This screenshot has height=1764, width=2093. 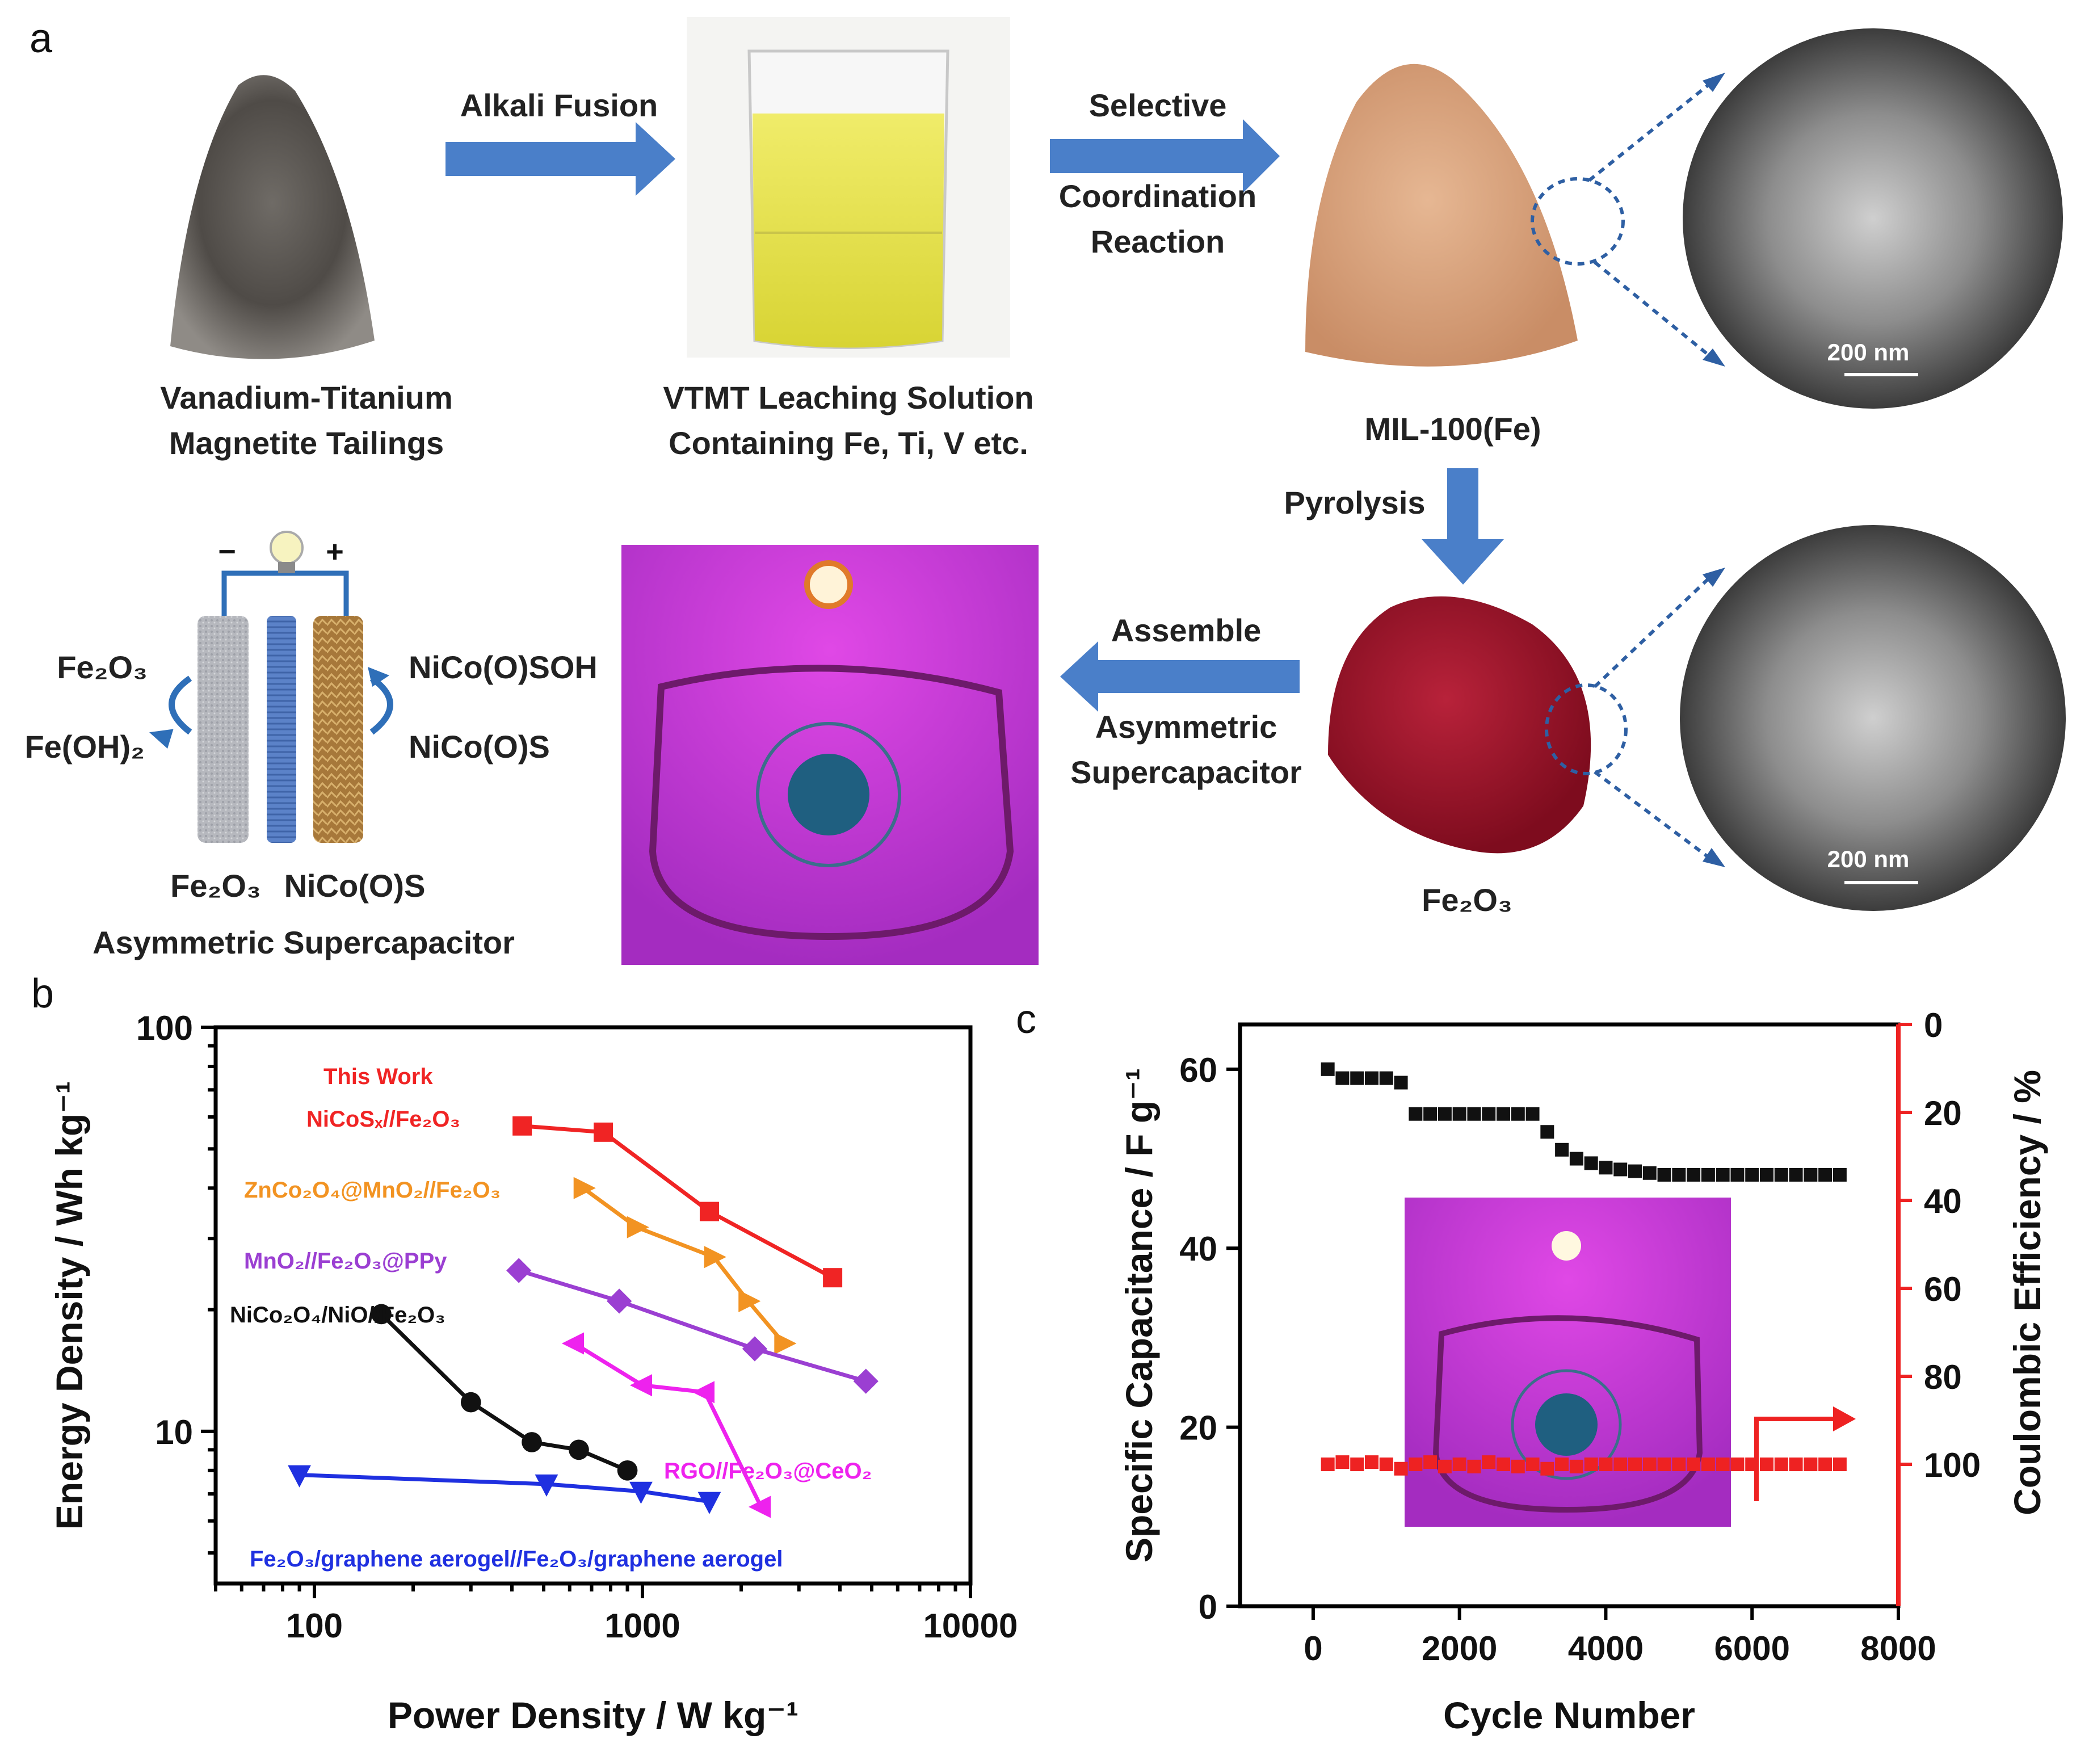 I want to click on fe2o3-label: Fe₂O₃, so click(x=1467, y=900).